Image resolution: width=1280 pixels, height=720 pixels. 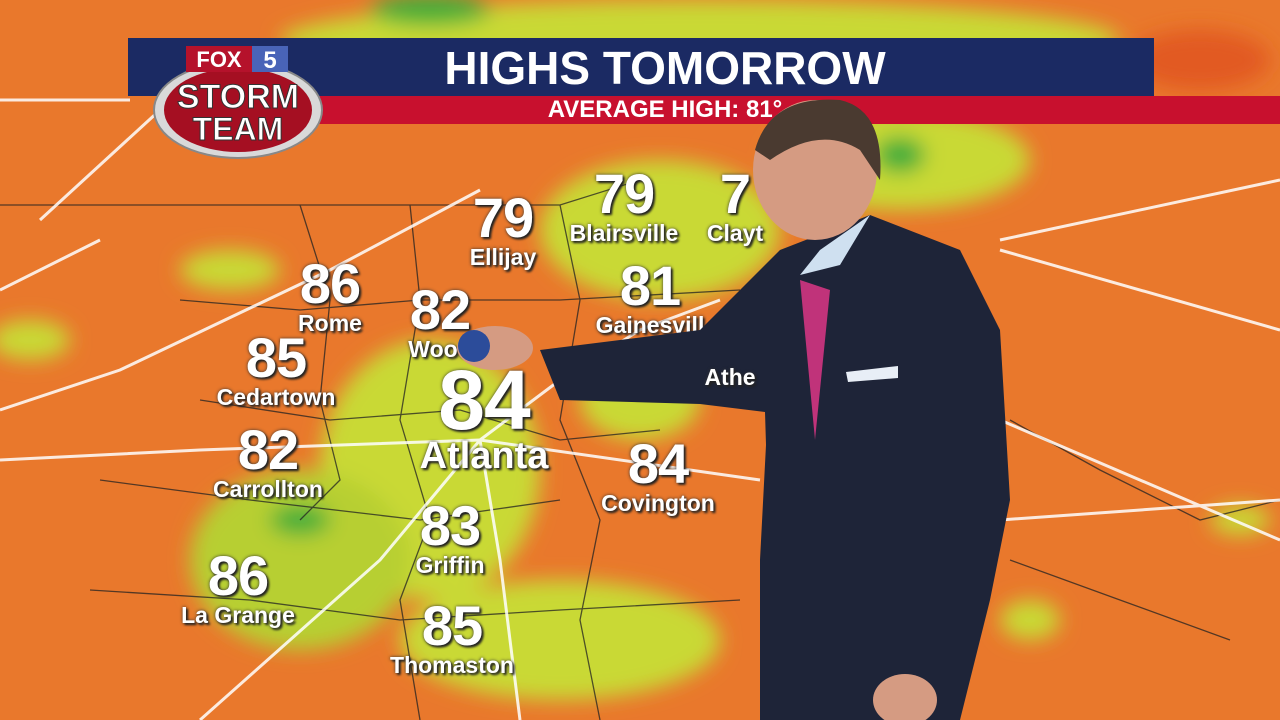 What do you see at coordinates (735, 233) in the screenshot?
I see `city-name: Clayt` at bounding box center [735, 233].